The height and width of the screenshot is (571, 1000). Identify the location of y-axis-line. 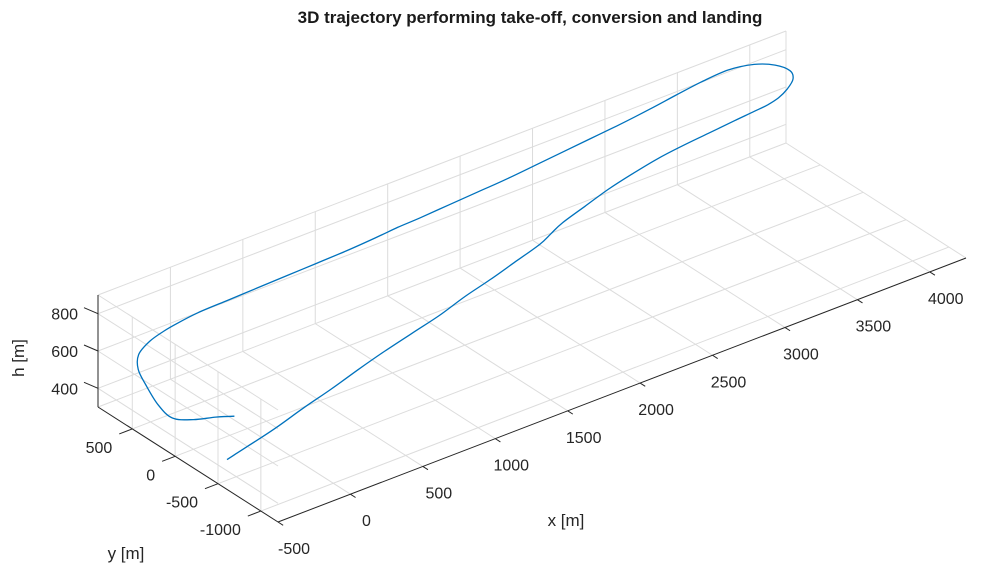
(188, 464).